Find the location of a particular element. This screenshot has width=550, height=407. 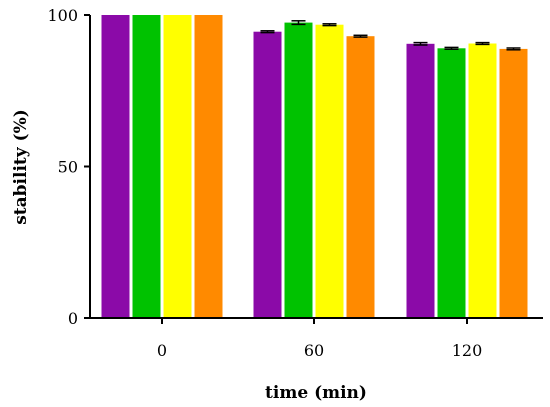

x-tick-label-60: 60 is located at coordinates (314, 350).